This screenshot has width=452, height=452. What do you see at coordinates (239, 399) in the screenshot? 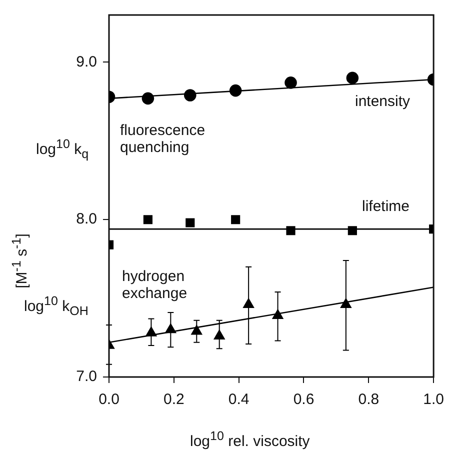
I see `x-tick-label: 0.4` at bounding box center [239, 399].